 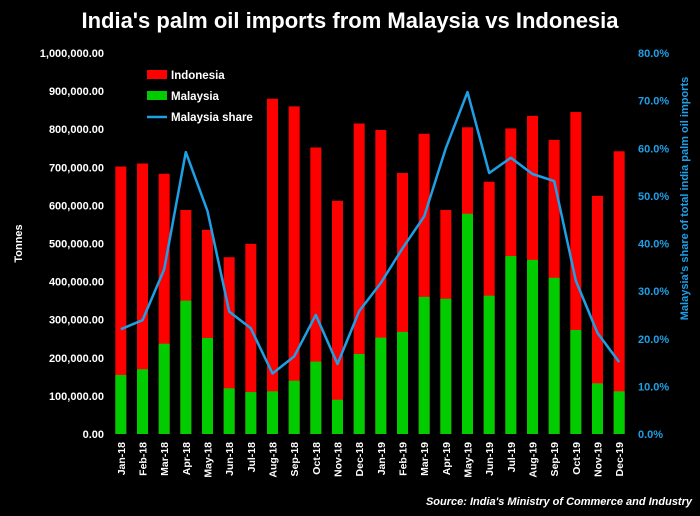 I want to click on y-tick-label: 200,000.00, so click(x=76, y=359).